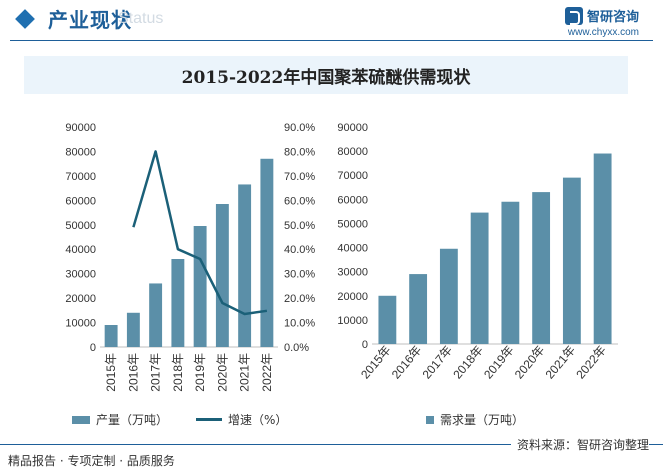 The width and height of the screenshot is (663, 470). What do you see at coordinates (296, 348) in the screenshot?
I see `y2-tick-label: 0.0%` at bounding box center [296, 348].